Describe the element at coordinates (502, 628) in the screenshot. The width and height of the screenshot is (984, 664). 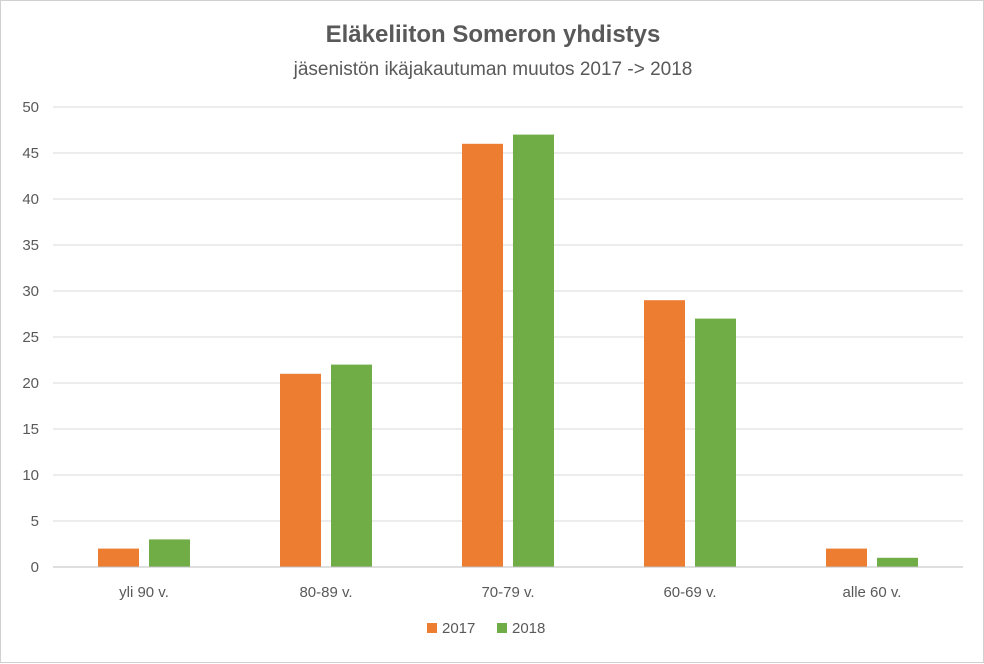
I see `legend-swatch-2018` at that location.